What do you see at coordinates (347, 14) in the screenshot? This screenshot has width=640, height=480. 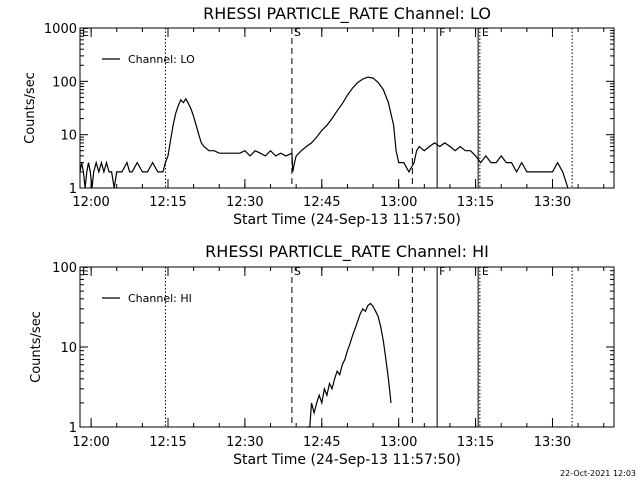 I see `chart-title: RHESSI PARTICLE_RATE Channel: LO` at bounding box center [347, 14].